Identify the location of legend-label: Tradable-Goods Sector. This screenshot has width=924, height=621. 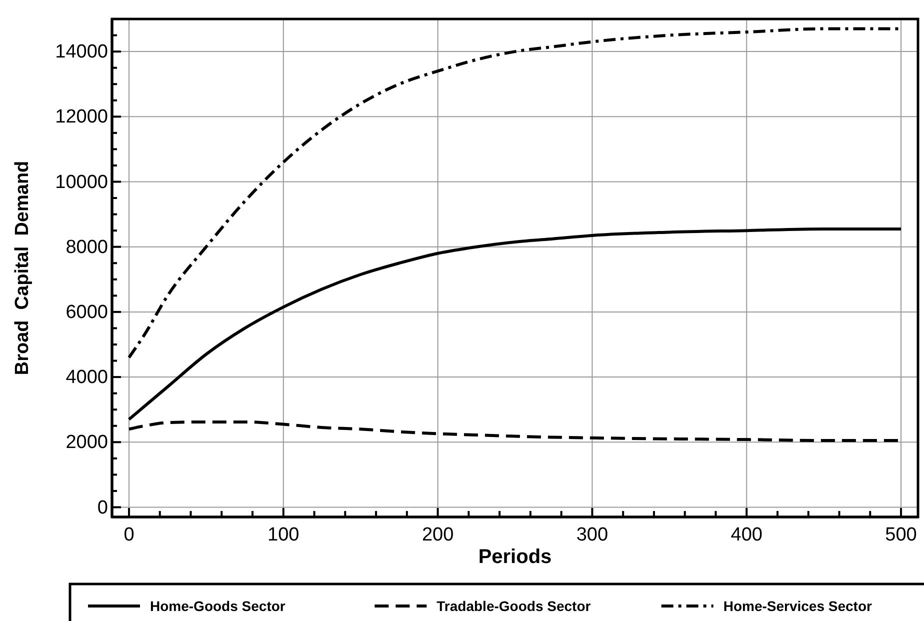
(514, 606).